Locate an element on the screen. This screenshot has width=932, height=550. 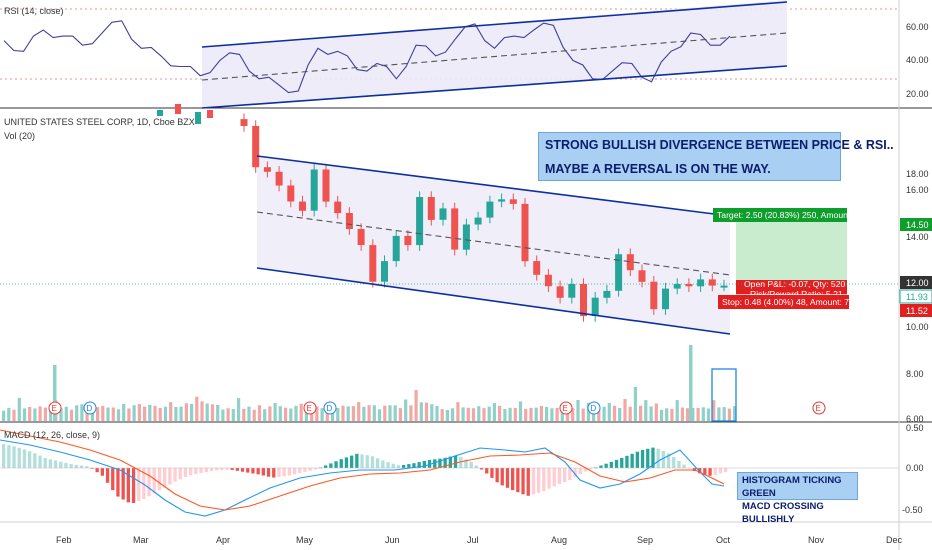
target-label-box is located at coordinates (780, 215).